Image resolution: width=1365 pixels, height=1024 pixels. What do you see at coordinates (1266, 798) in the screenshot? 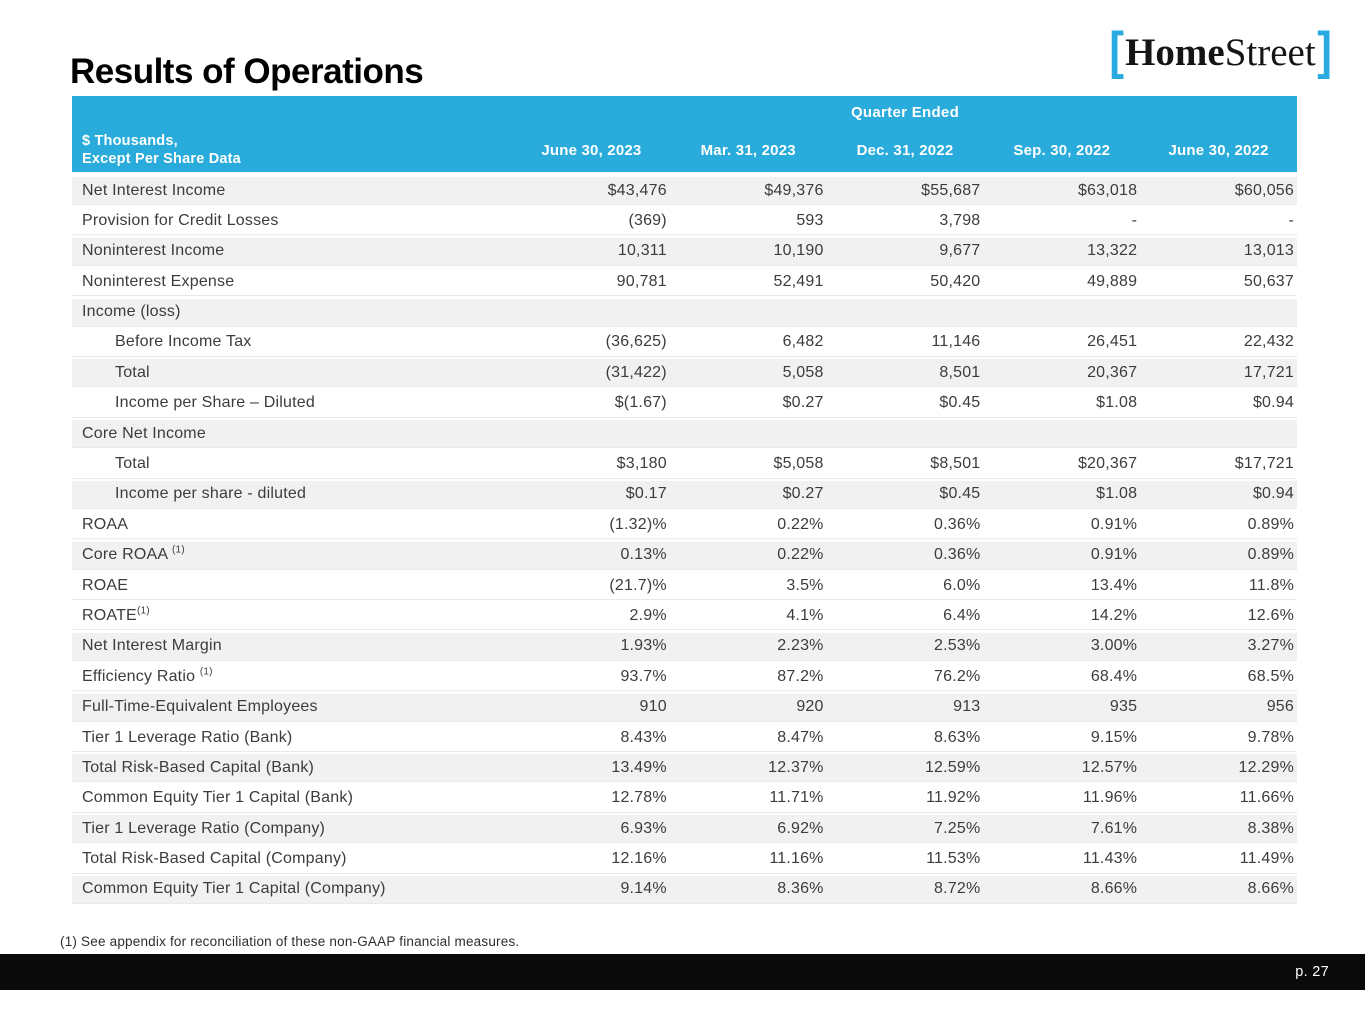
I see `row-value: 11.66%` at bounding box center [1266, 798].